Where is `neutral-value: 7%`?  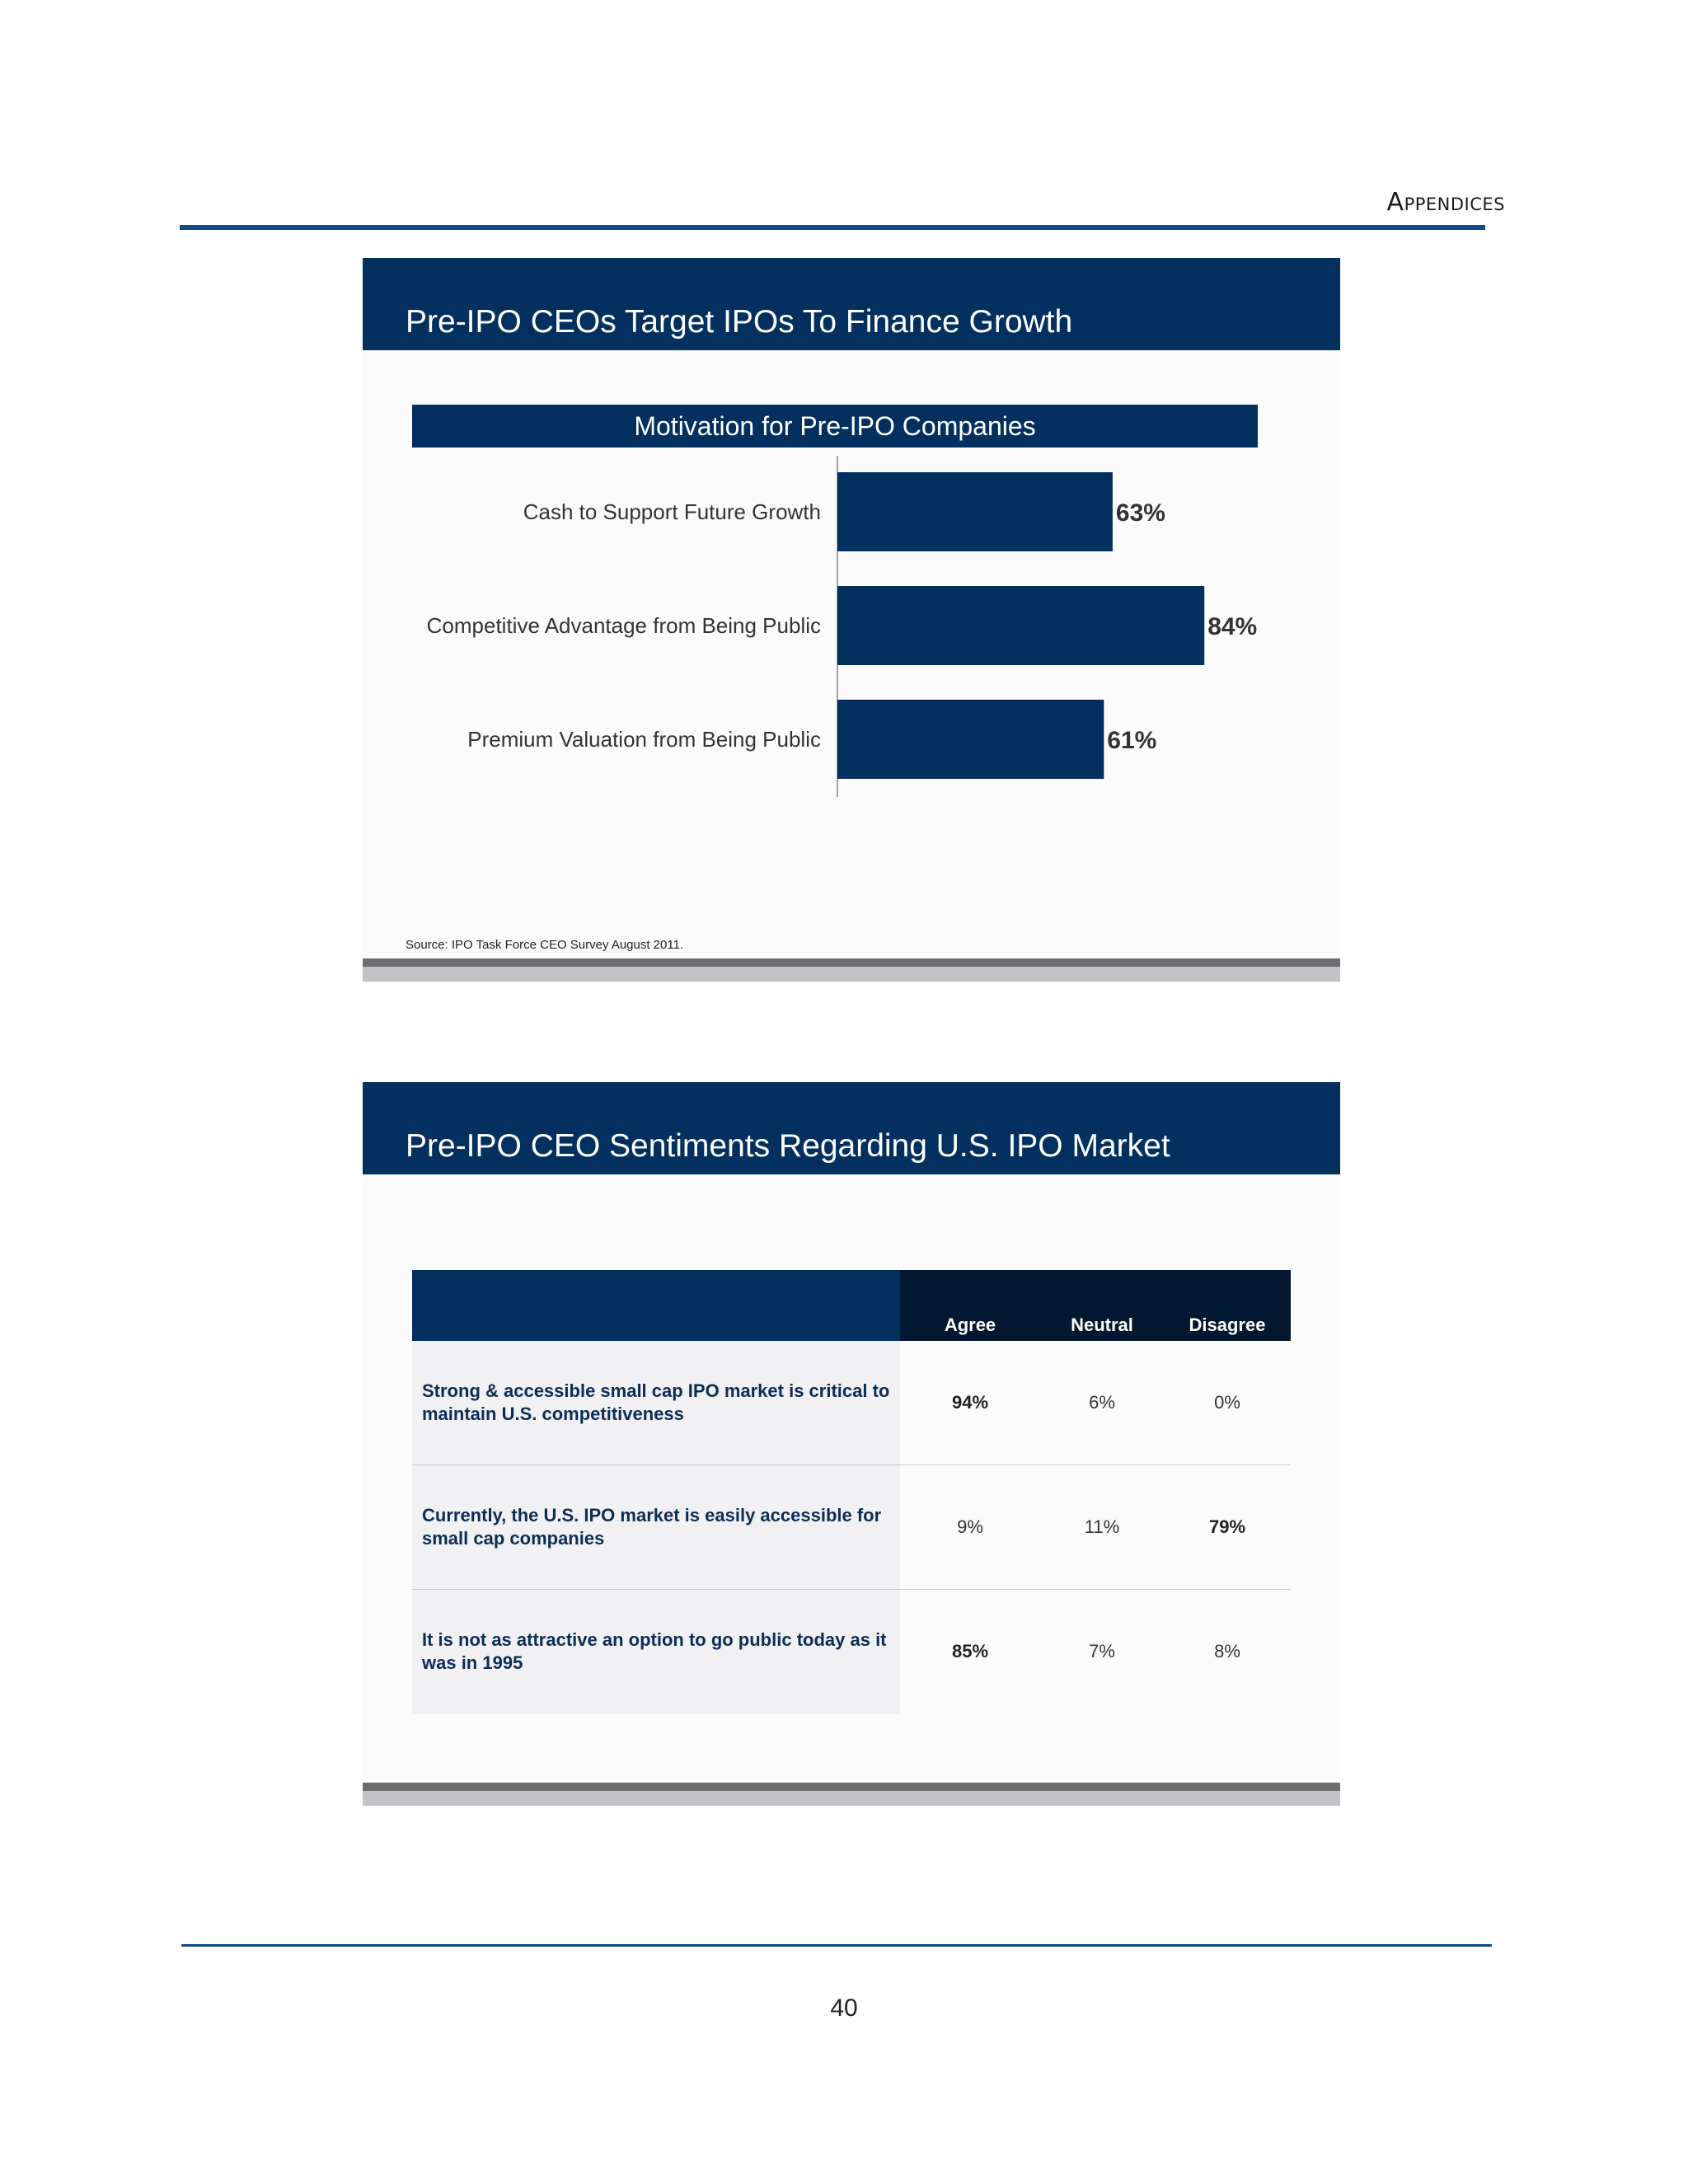
neutral-value: 7% is located at coordinates (1102, 1651).